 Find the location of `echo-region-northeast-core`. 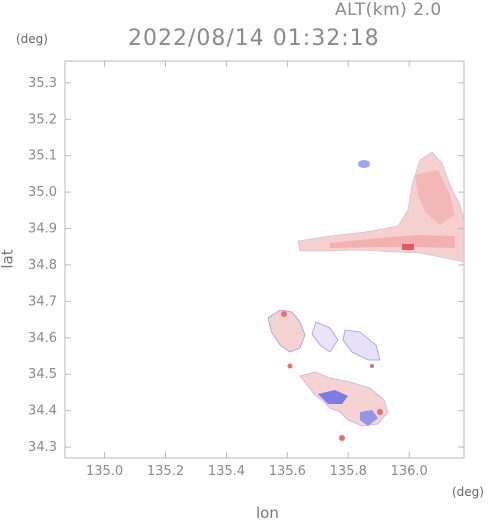

echo-region-northeast-core is located at coordinates (435, 197).